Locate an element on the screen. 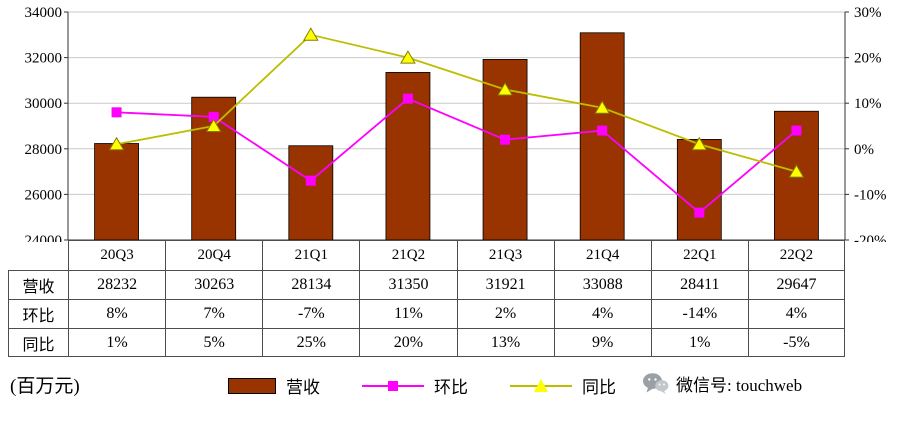  qoq-line-swatch is located at coordinates (393, 386).